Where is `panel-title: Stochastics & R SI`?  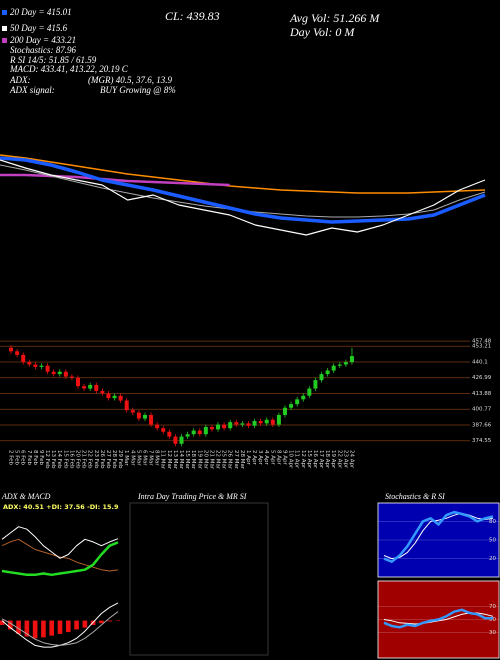 panel-title: Stochastics & R SI is located at coordinates (415, 496).